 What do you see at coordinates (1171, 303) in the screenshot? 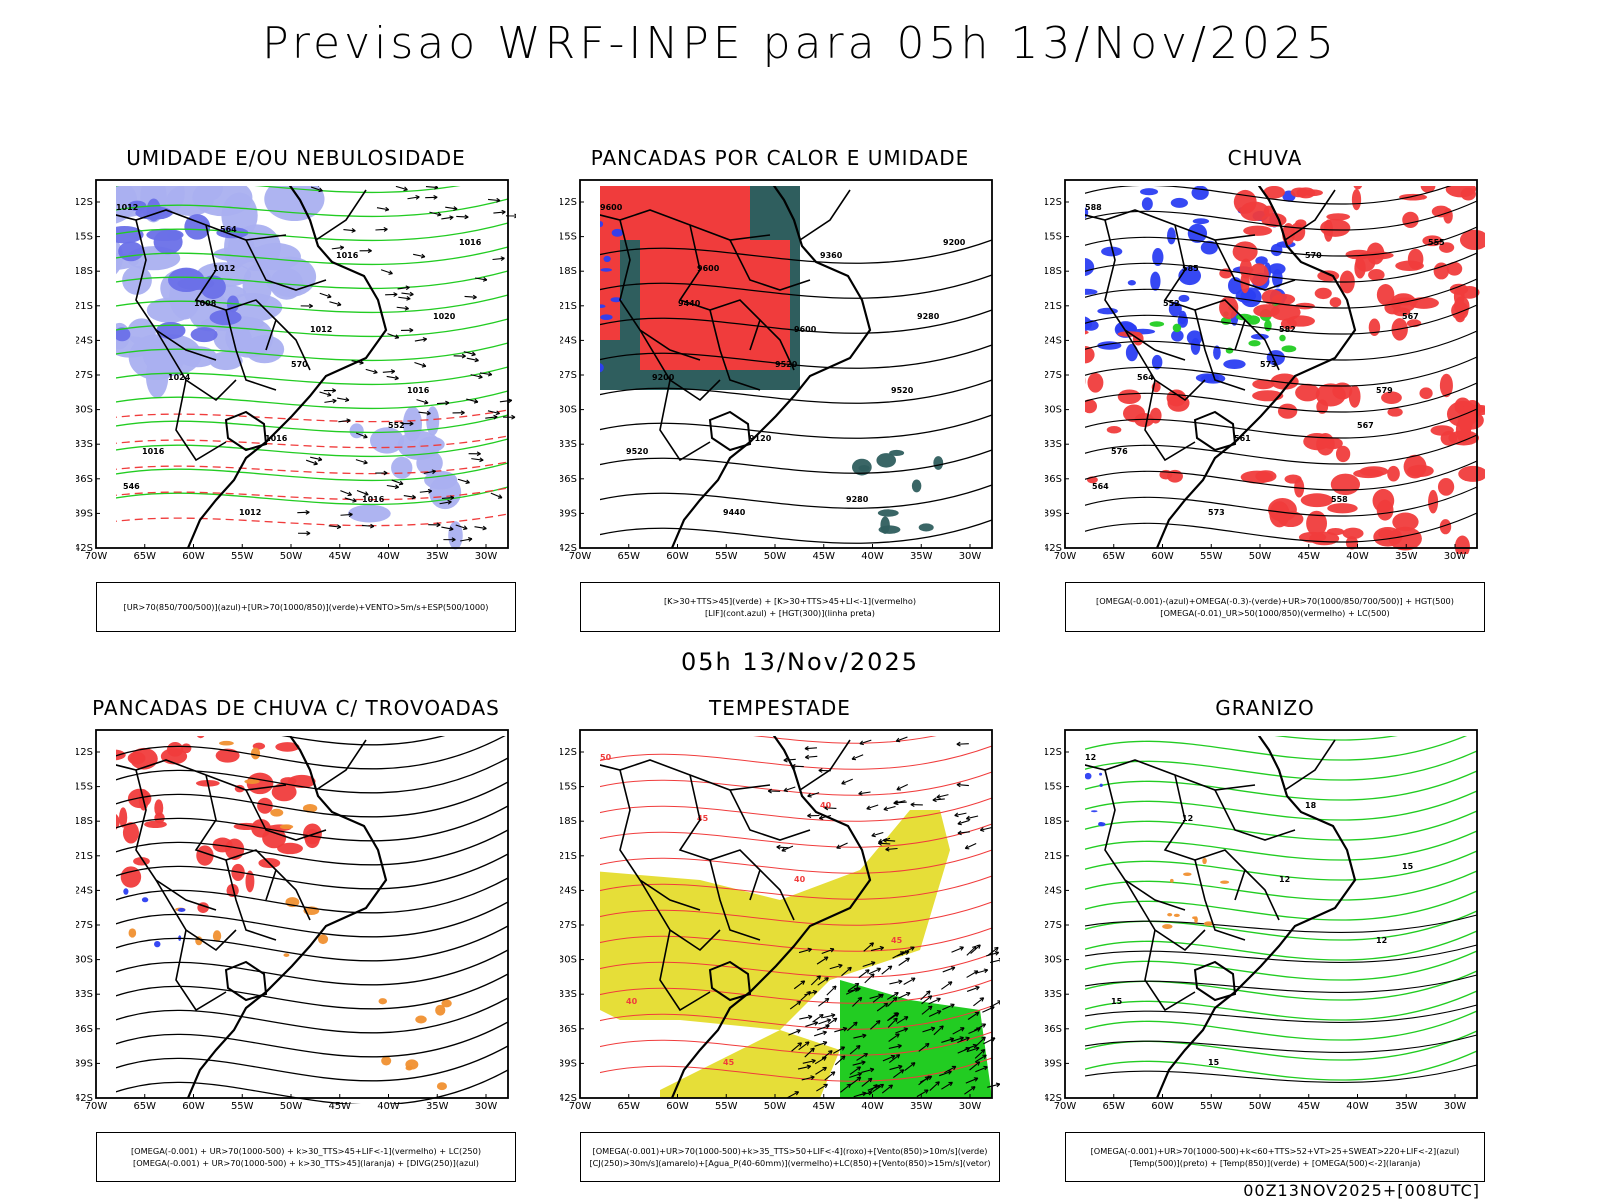
I see `contour-label: 552` at bounding box center [1171, 303].